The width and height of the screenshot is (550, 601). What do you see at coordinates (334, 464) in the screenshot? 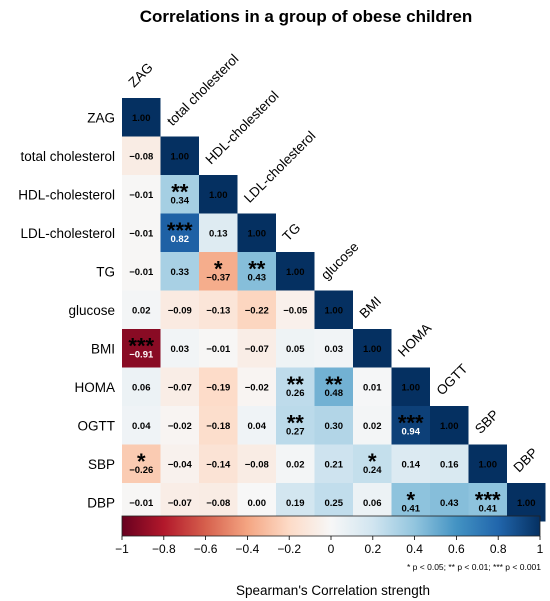
I see `cell-value: 0.21` at bounding box center [334, 464].